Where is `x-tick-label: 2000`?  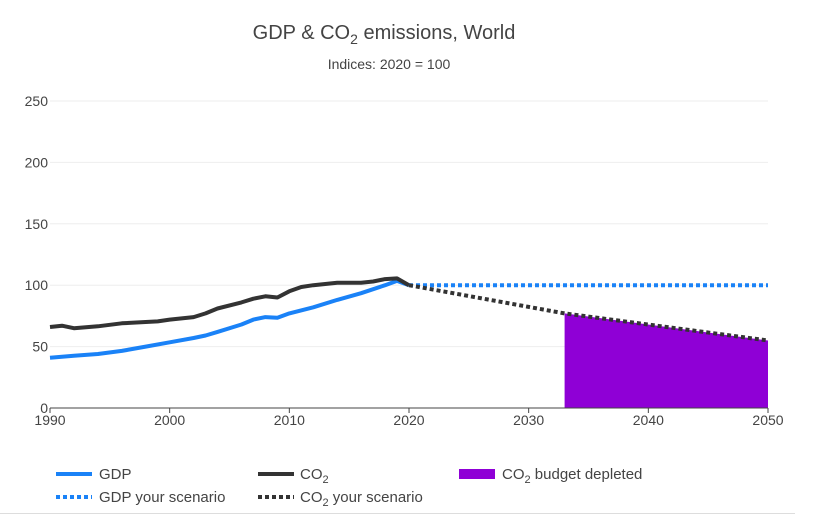 x-tick-label: 2000 is located at coordinates (169, 420).